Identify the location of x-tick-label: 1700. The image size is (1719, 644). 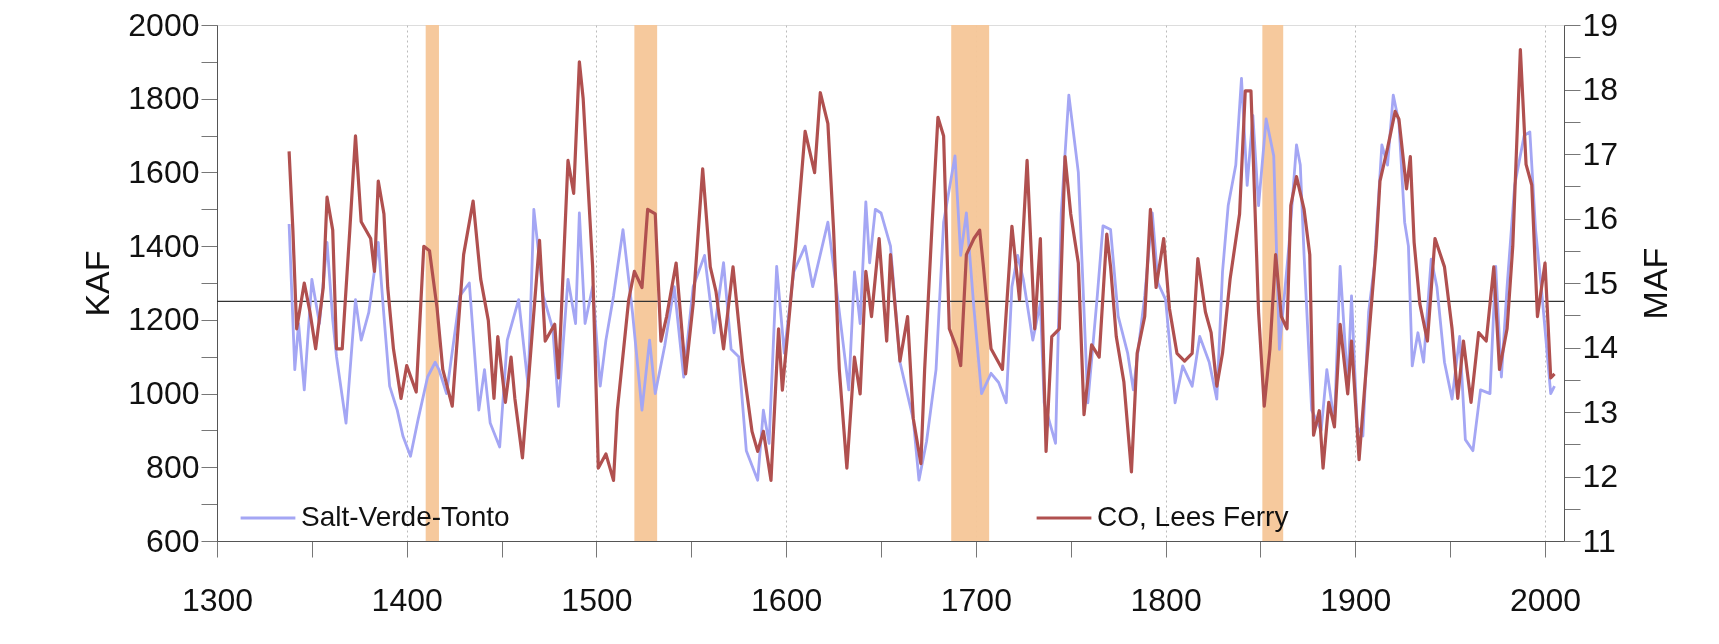
(976, 599).